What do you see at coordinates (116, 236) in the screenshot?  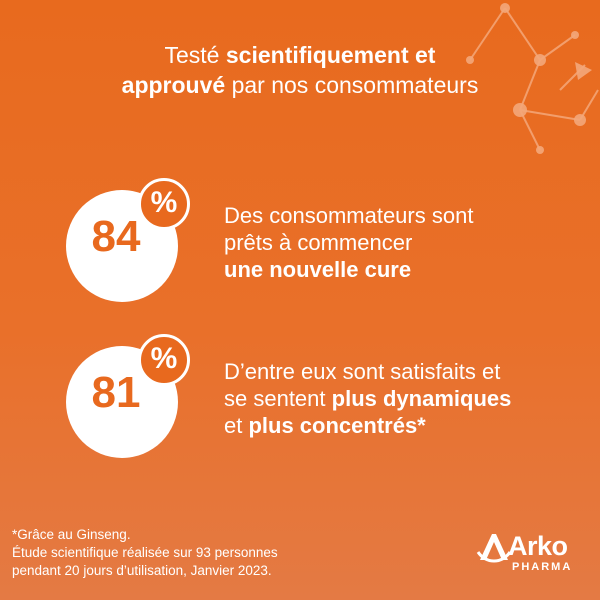 I see `stat-value: 84` at bounding box center [116, 236].